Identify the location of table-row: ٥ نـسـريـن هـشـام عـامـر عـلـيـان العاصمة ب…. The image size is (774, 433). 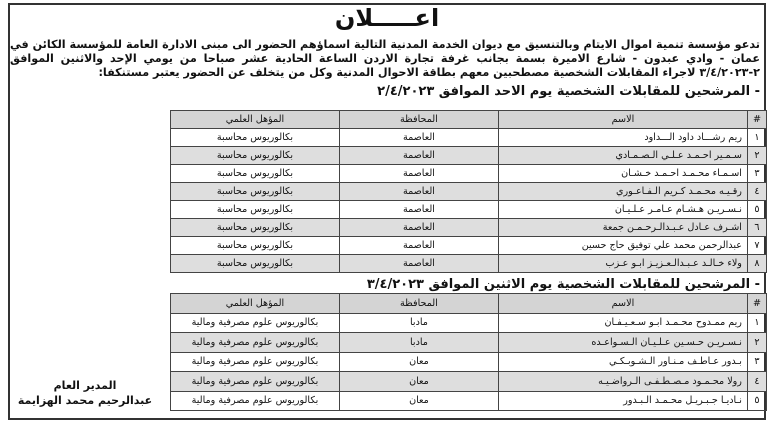
(469, 209).